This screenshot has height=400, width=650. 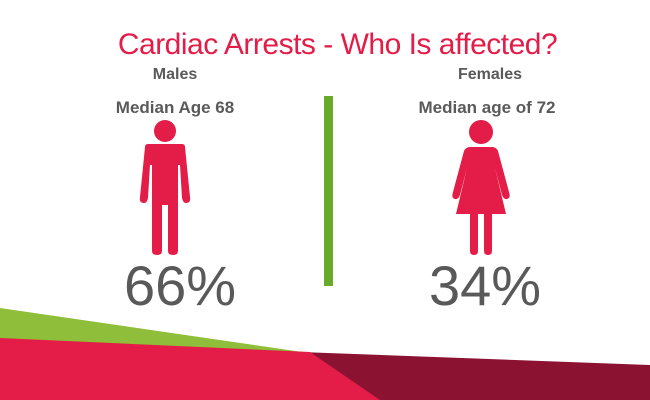 I want to click on males-percentage: 66%, so click(x=180, y=285).